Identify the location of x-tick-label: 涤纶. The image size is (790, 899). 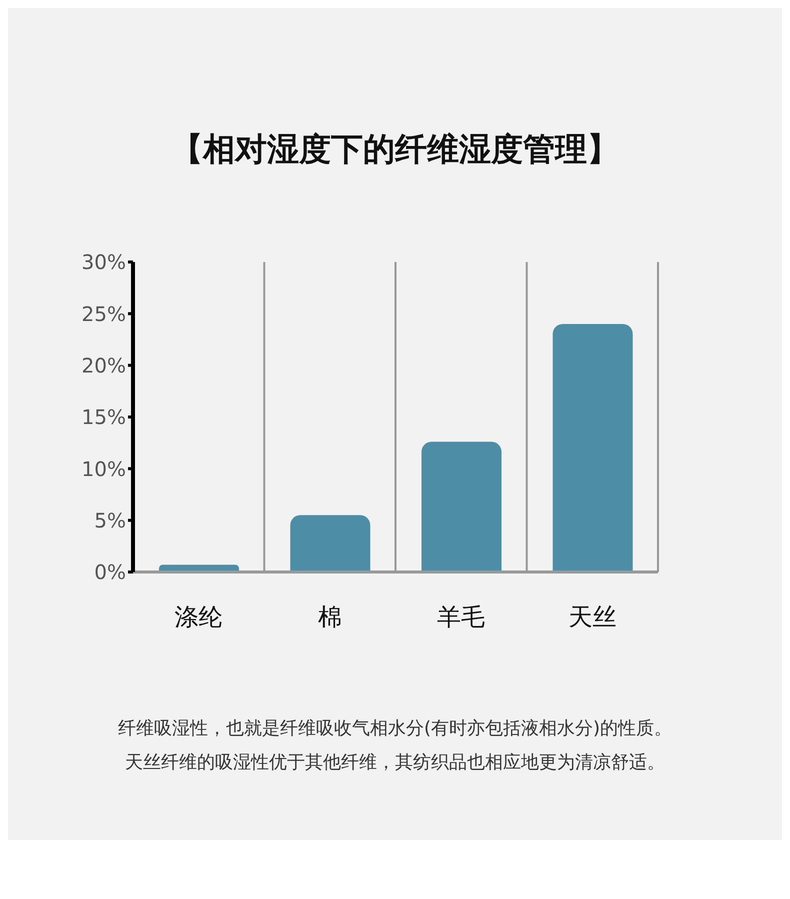
(198, 617).